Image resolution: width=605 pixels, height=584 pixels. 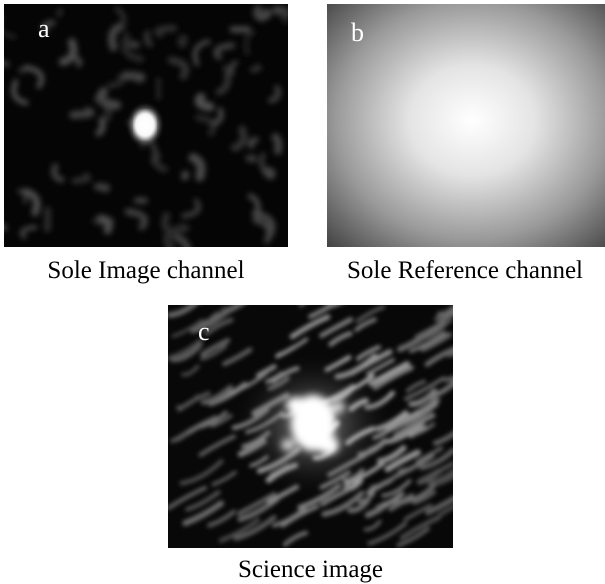 I want to click on panel-a-letter: a, so click(x=44, y=28).